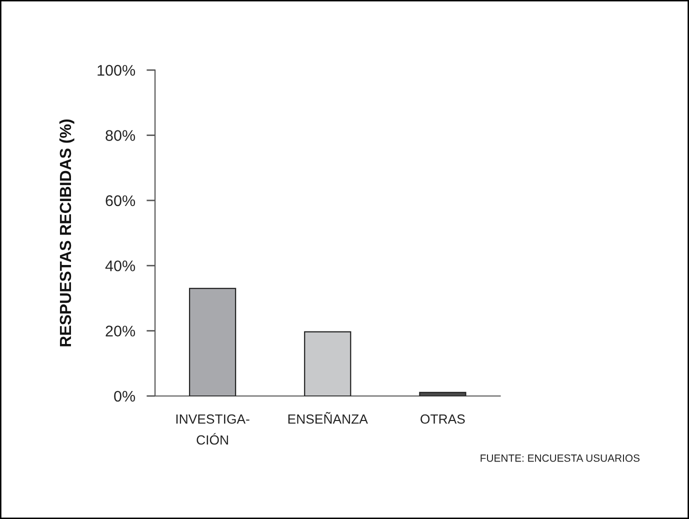 The height and width of the screenshot is (519, 689). I want to click on x-tick-label: INVESTIGA- CIÓN, so click(213, 429).